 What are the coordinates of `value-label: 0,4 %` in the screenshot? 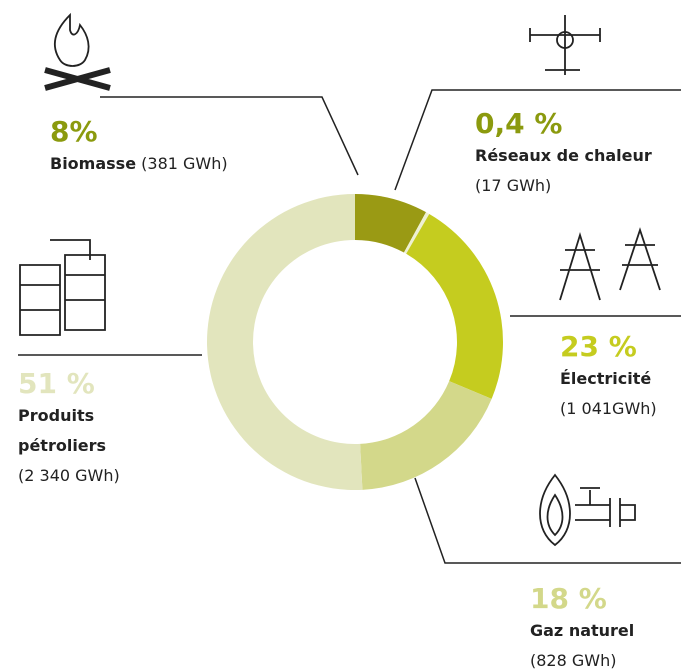 It's located at (519, 123).